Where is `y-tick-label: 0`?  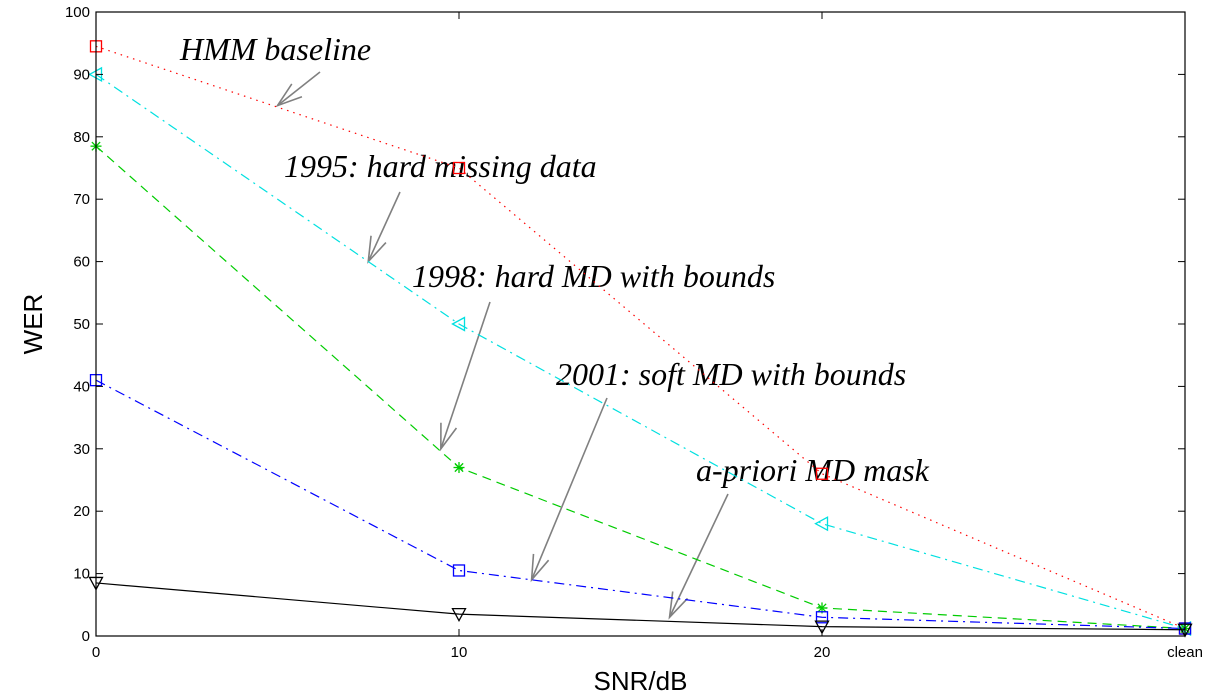
y-tick-label: 0 is located at coordinates (86, 636).